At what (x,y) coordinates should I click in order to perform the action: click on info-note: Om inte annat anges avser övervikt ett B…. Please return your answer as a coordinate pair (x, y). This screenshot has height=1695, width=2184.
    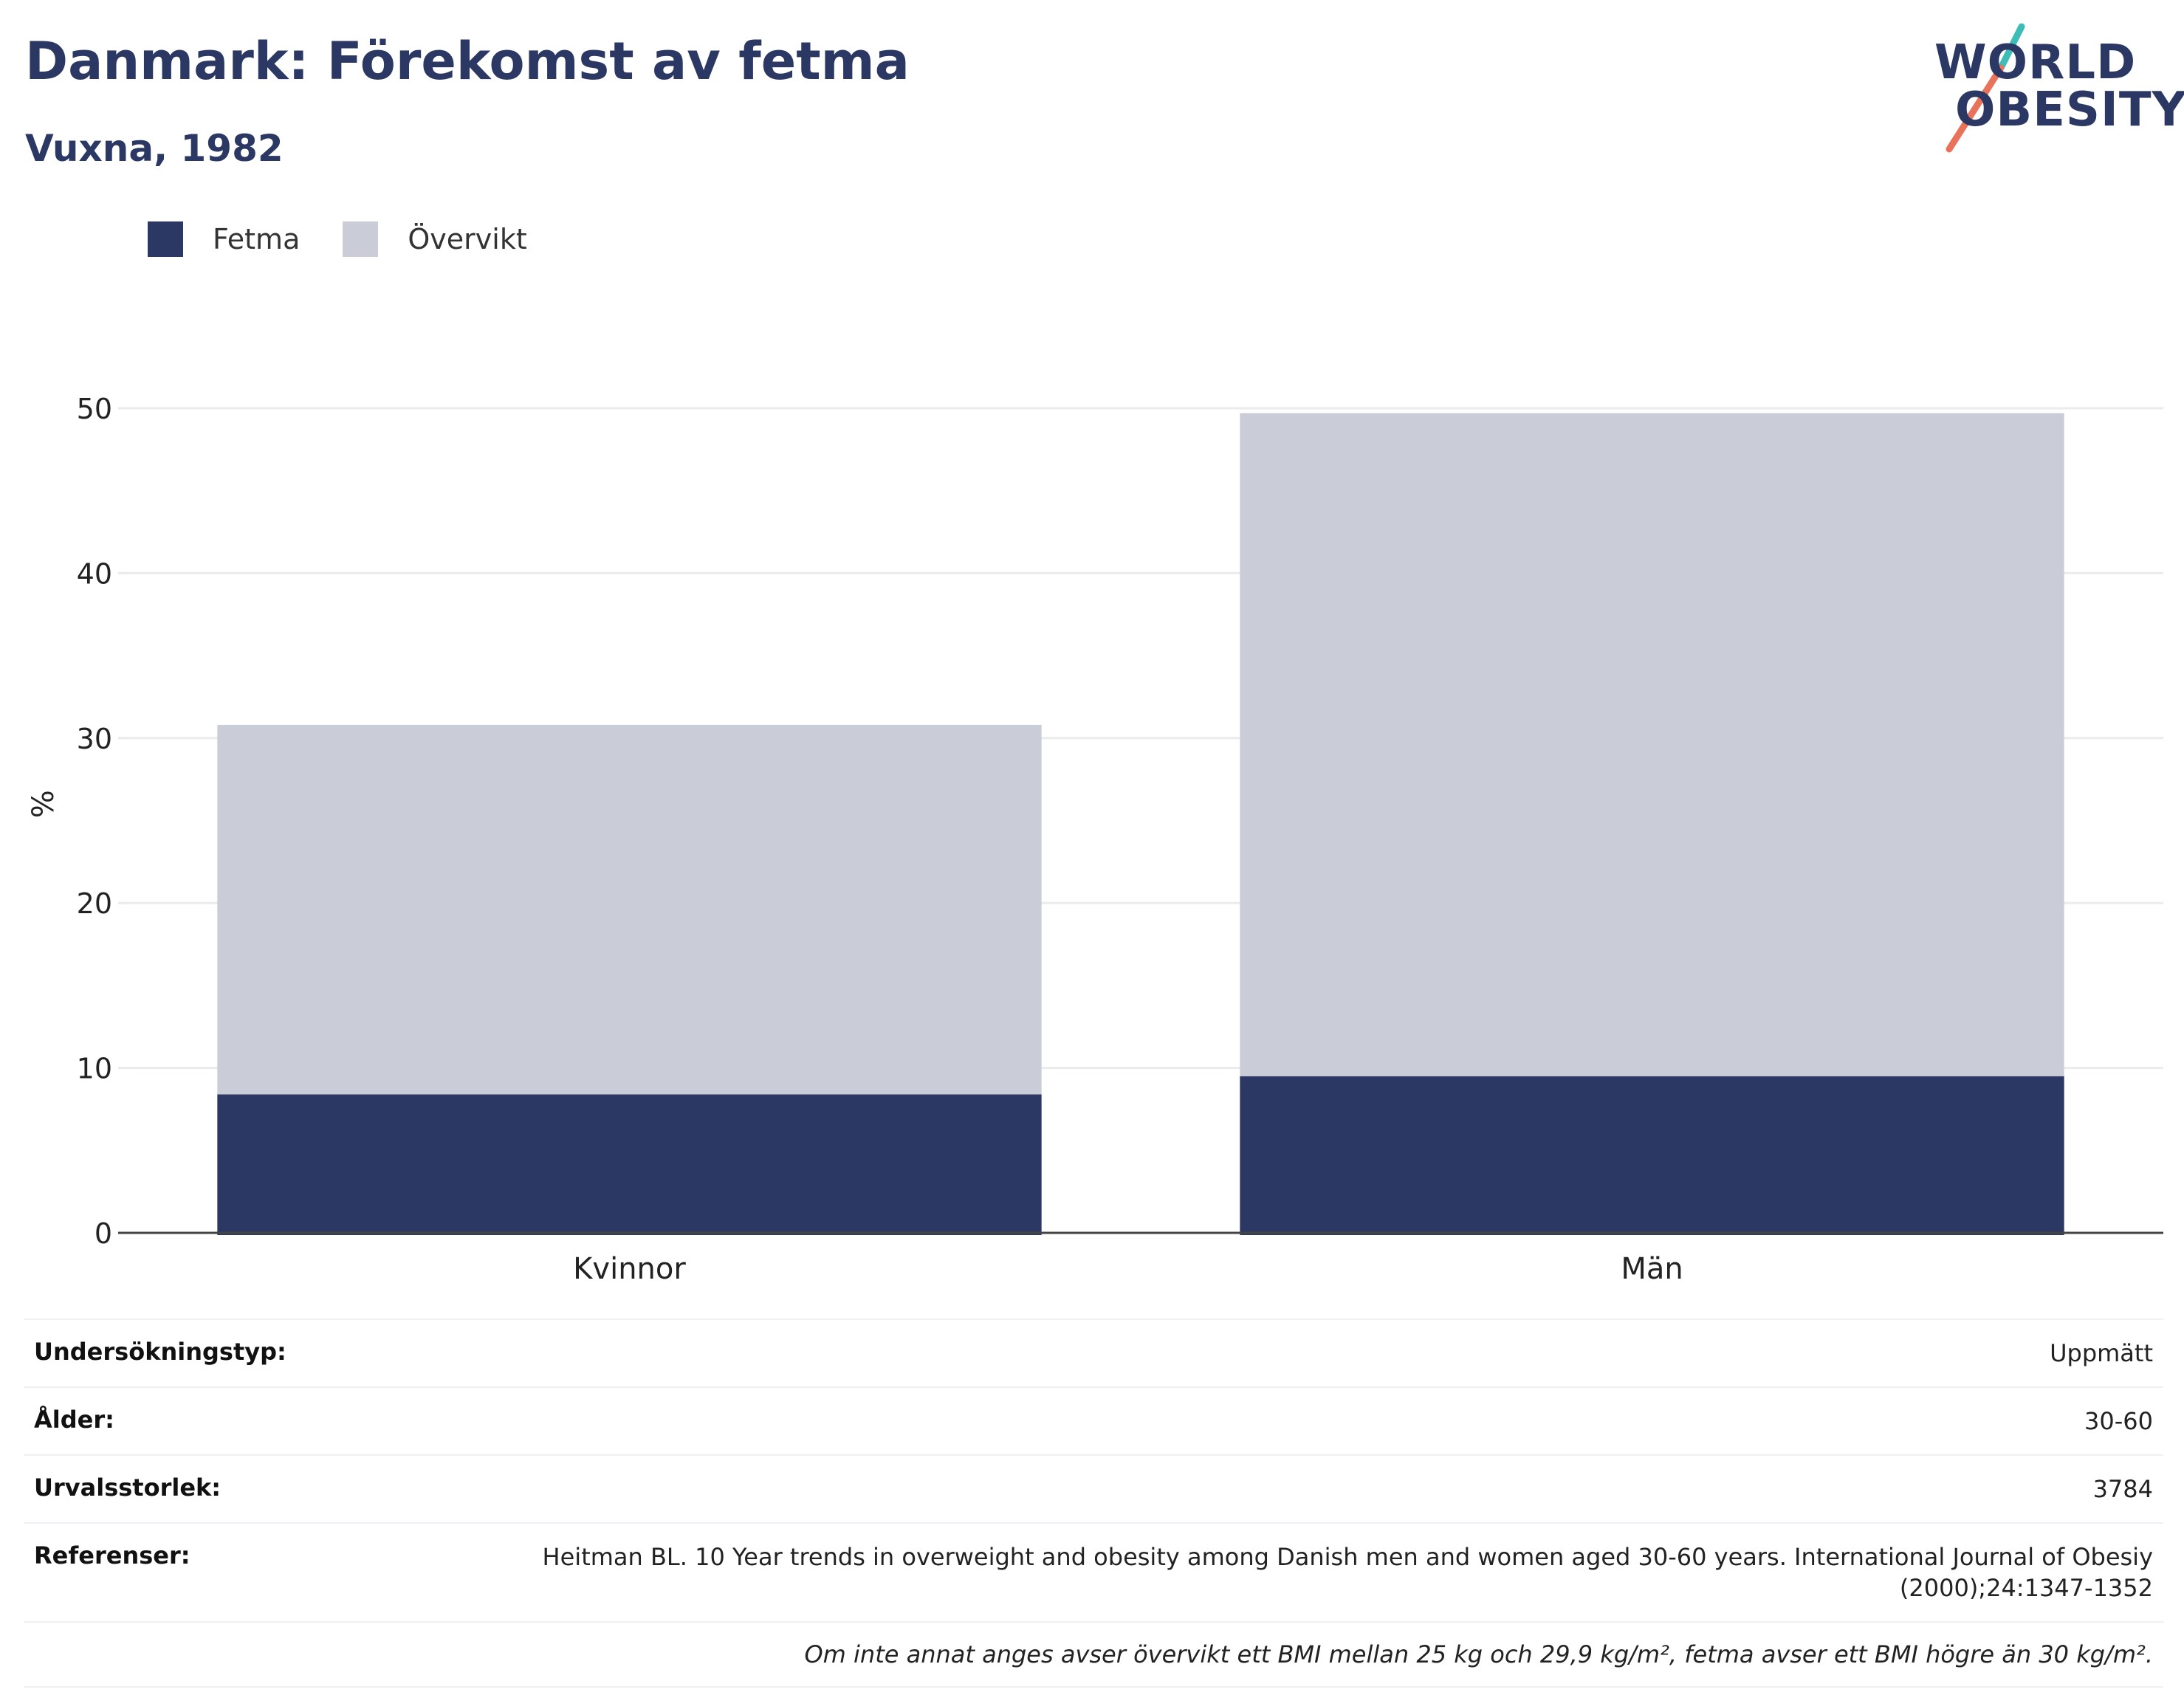
    Looking at the image, I should click on (1479, 1654).